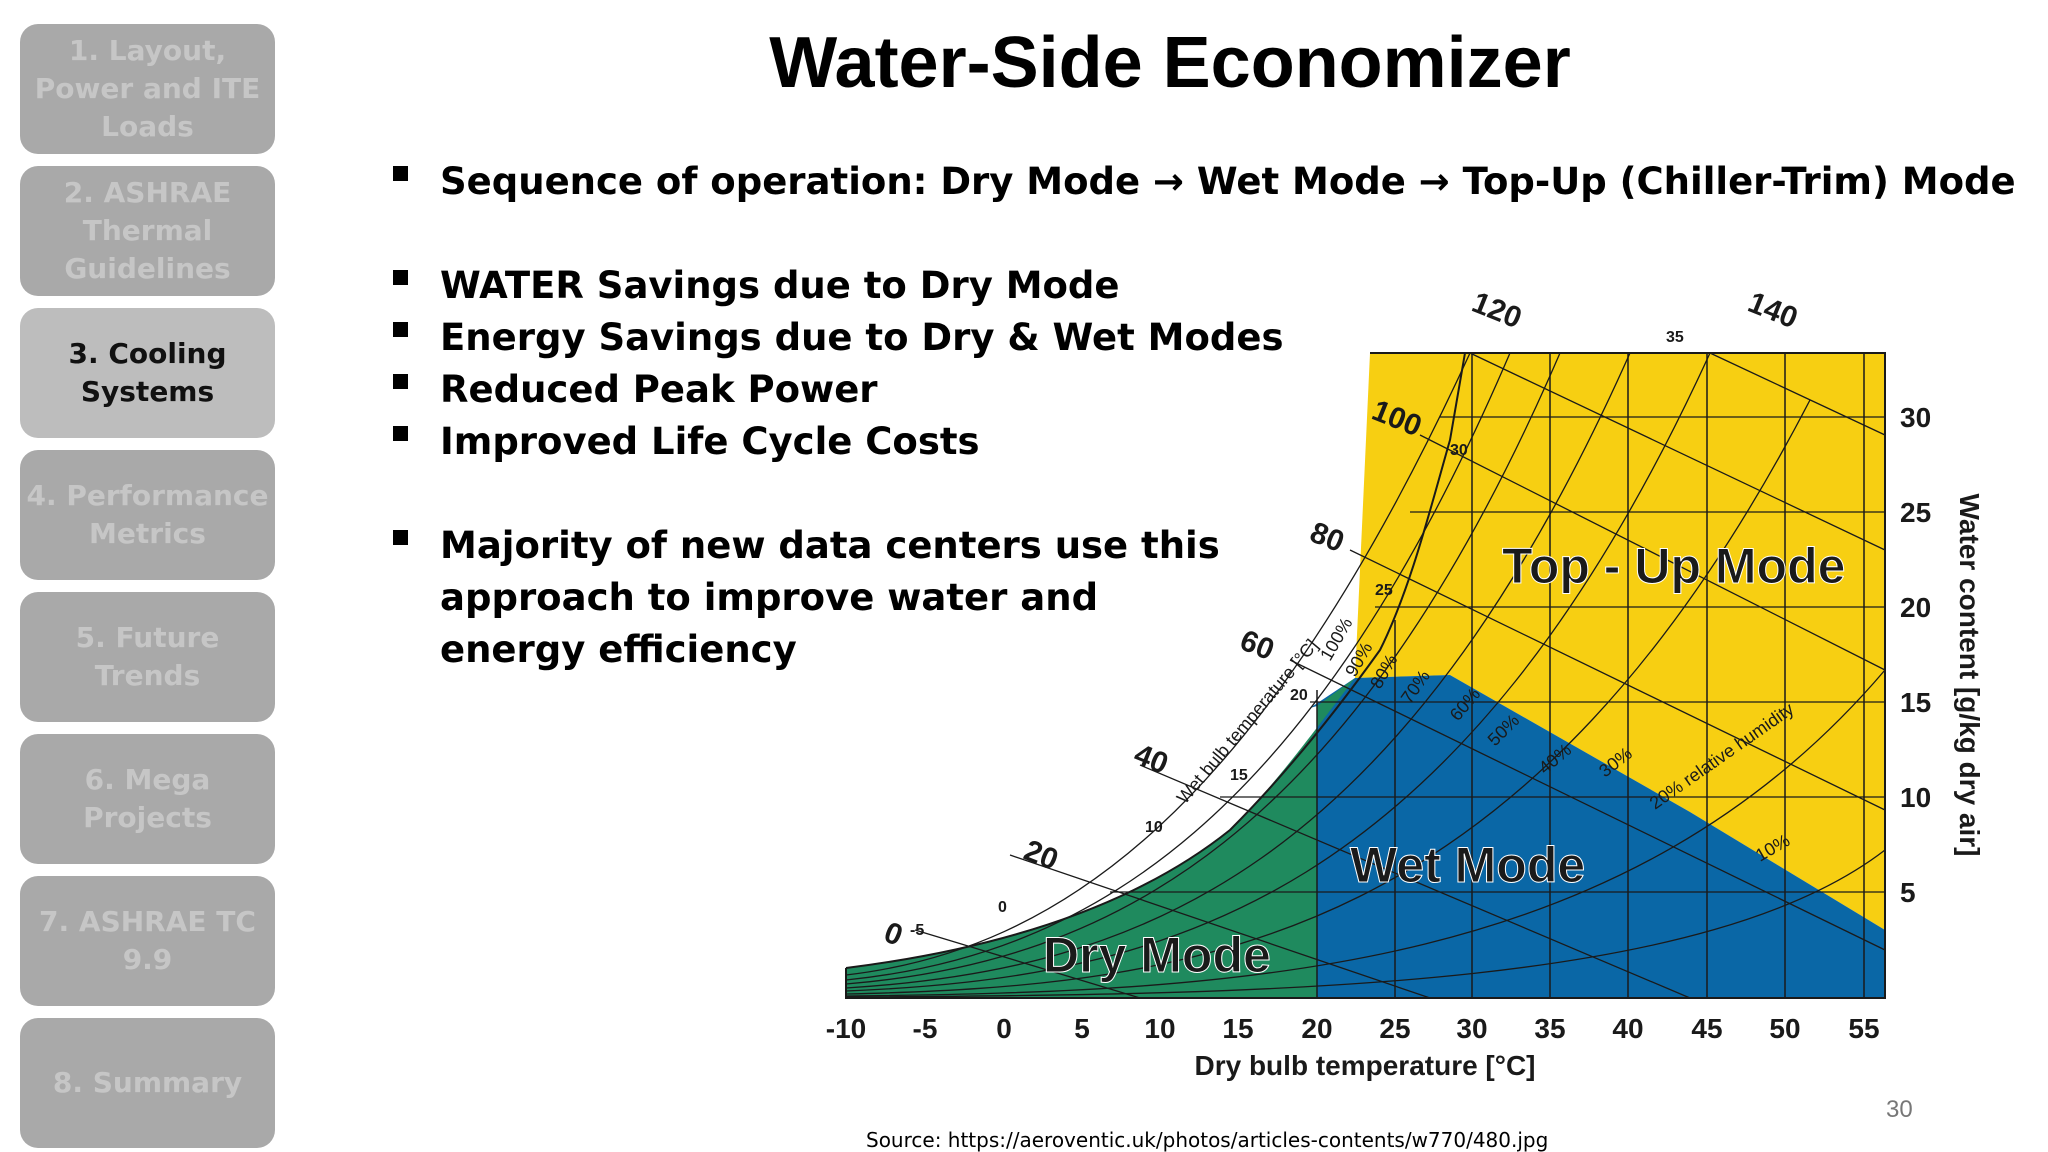  Describe the element at coordinates (1170, 63) in the screenshot. I see `page-title: Water-Side Economizer` at that location.